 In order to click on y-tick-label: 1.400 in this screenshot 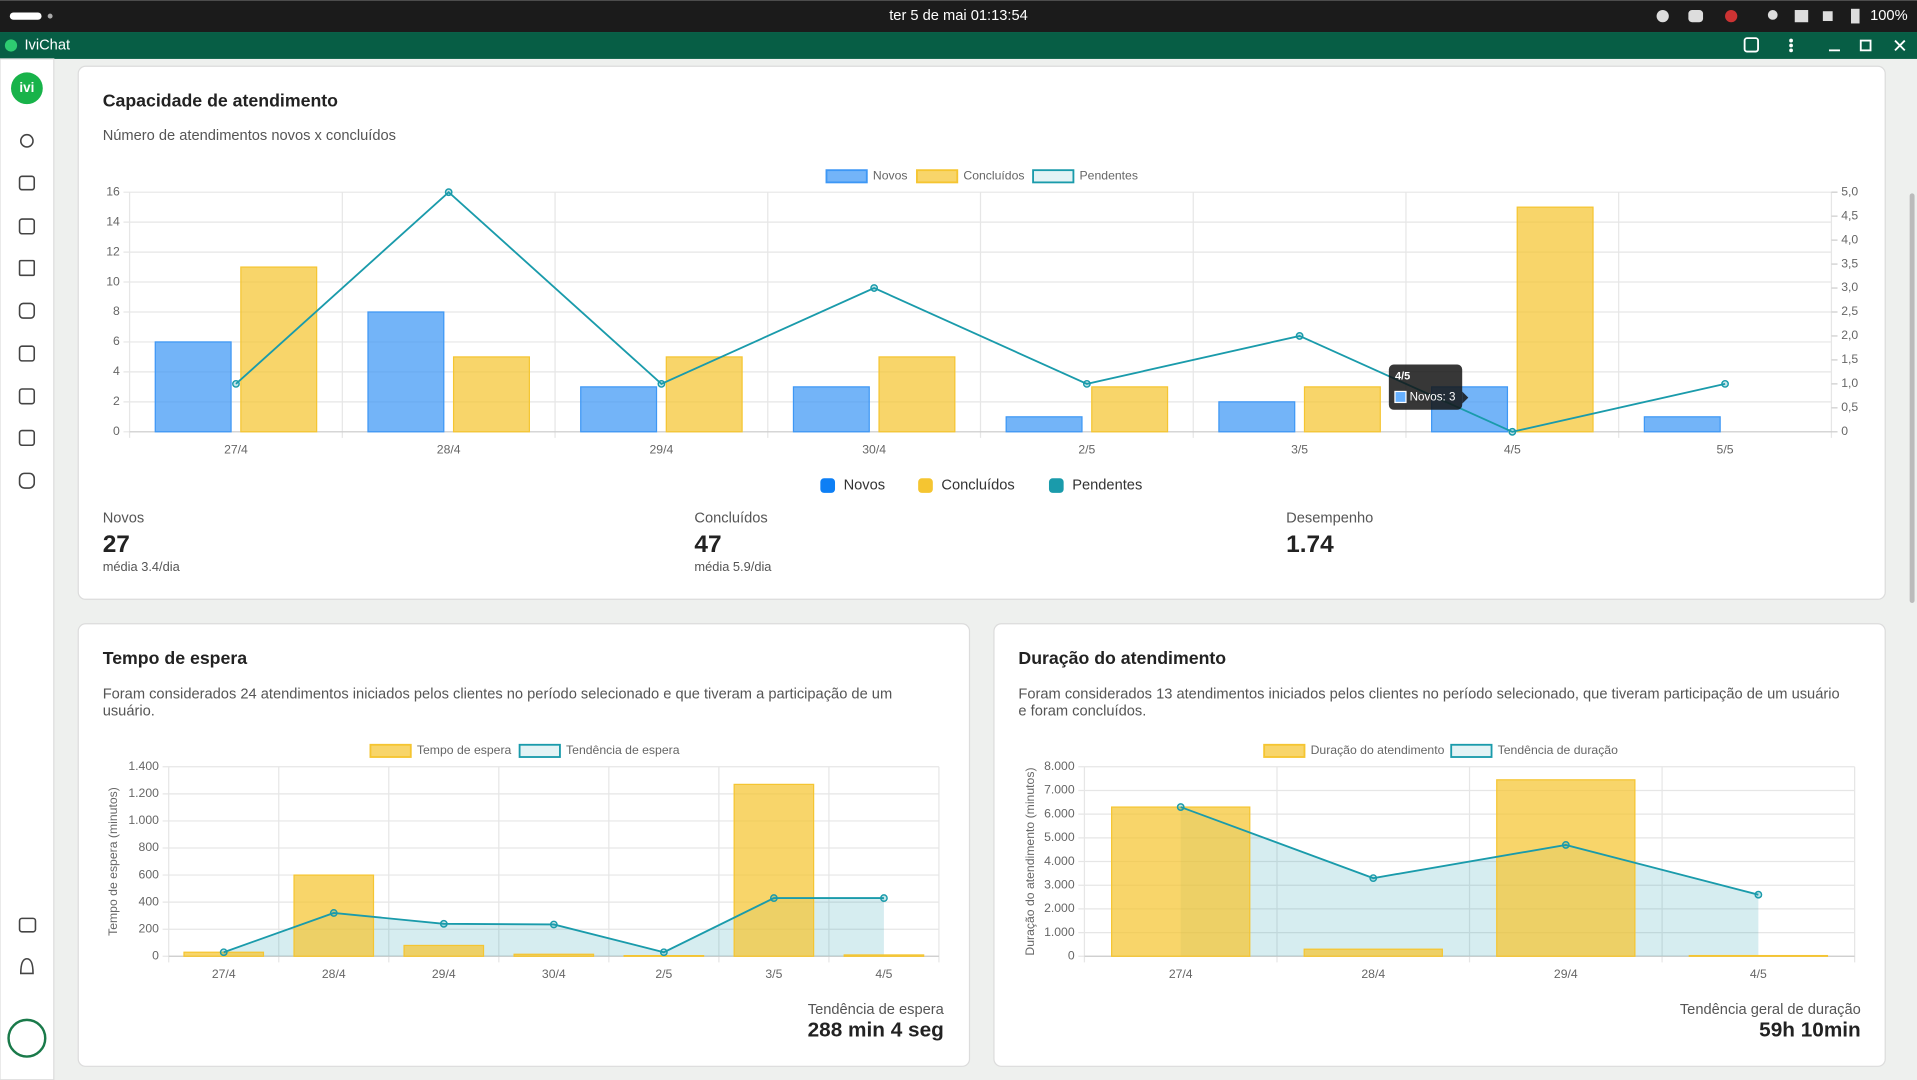, I will do `click(143, 766)`.